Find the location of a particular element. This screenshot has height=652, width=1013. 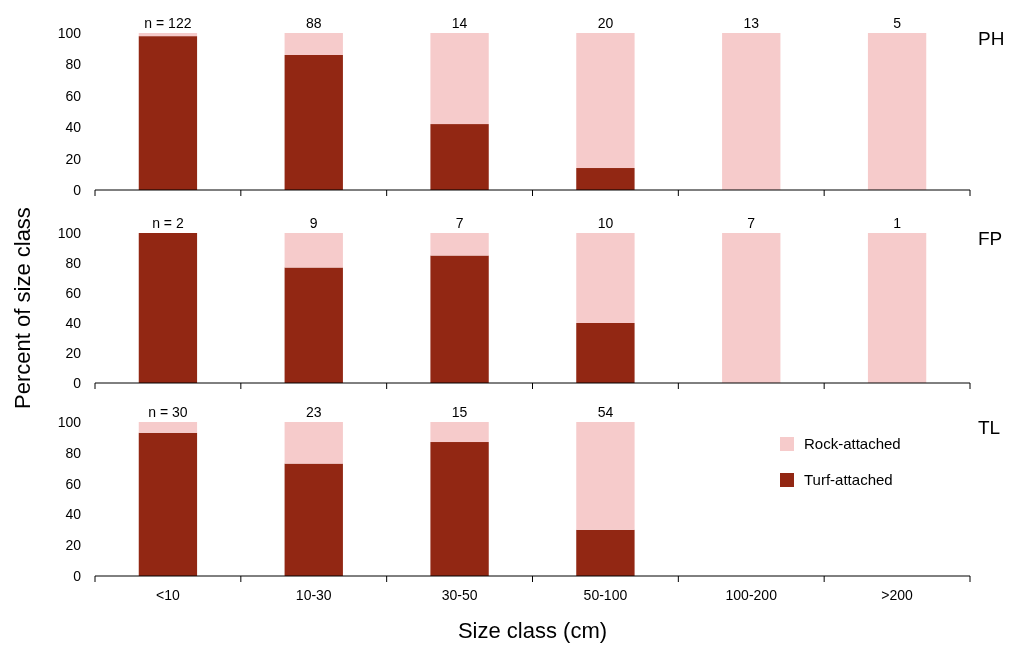

annotation: n = 2 is located at coordinates (168, 223).